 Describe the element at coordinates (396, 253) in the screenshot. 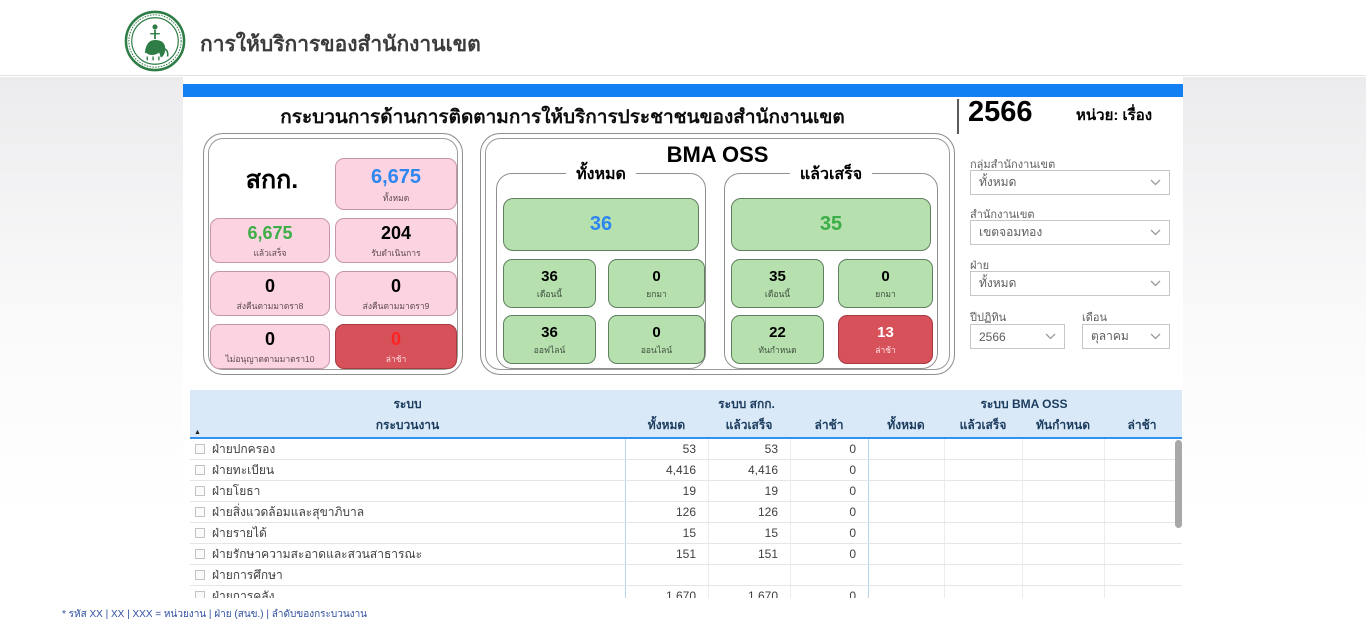

I see `stat-label: รับดำเนินการ` at that location.